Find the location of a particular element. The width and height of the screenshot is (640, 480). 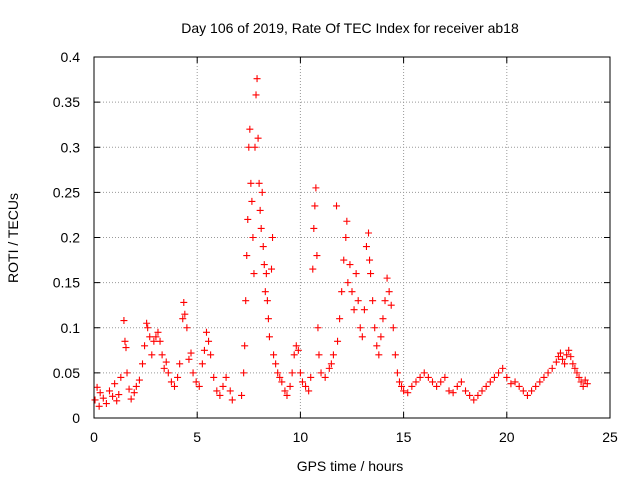

x-tick-label: 0 is located at coordinates (94, 437).